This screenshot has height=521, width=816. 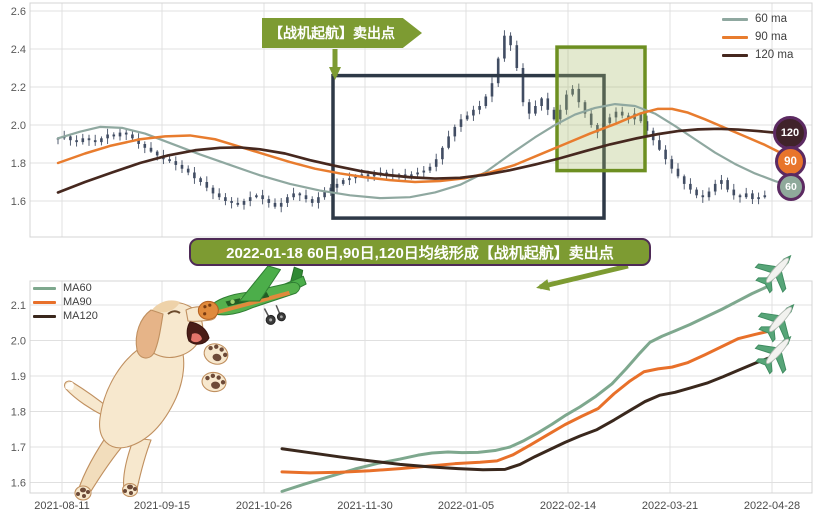 I want to click on x-tick-label: 2022-04-28, so click(x=772, y=506).